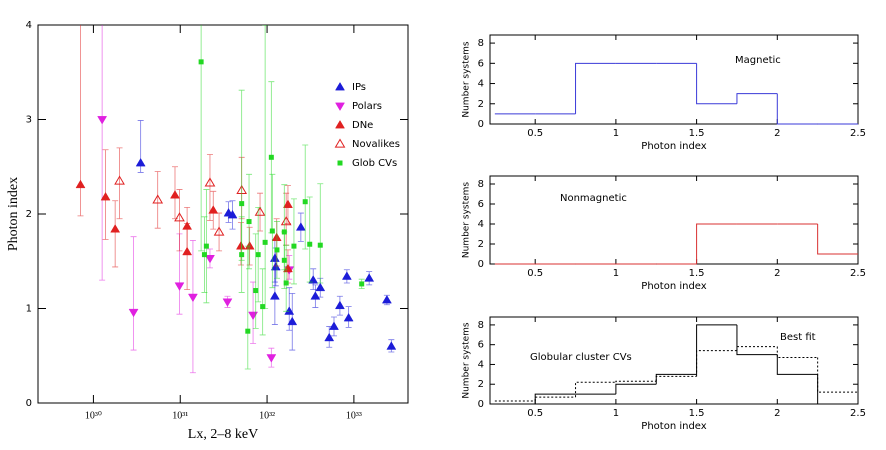  Describe the element at coordinates (376, 144) in the screenshot. I see `legend-label: Novalikes` at that location.